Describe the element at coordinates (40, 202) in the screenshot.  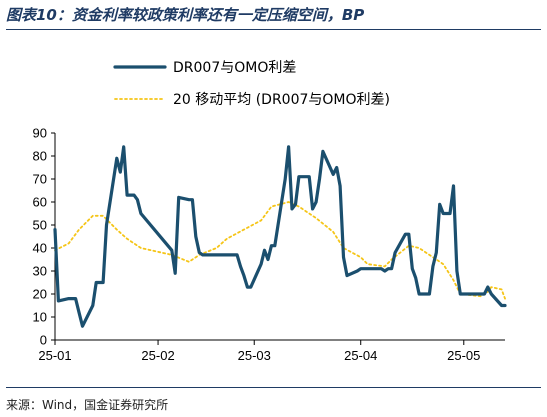
I see `y-tick-label: 60` at that location.